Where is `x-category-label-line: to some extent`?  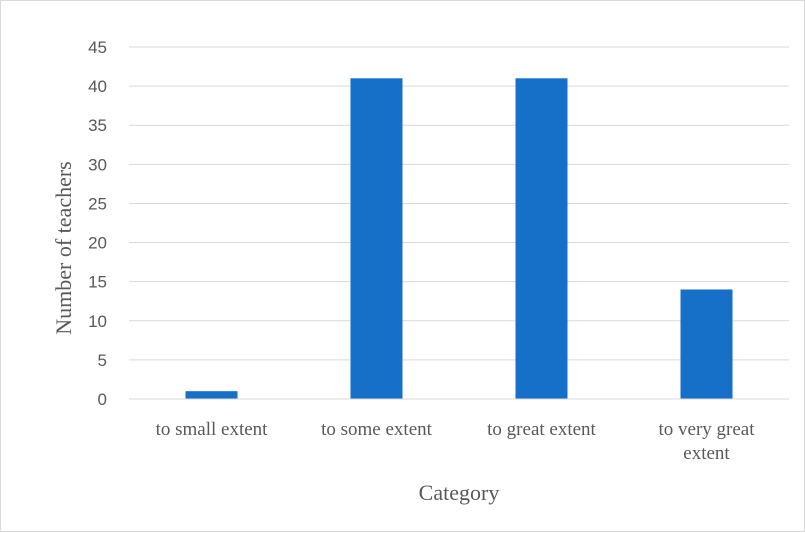 x-category-label-line: to some extent is located at coordinates (377, 429).